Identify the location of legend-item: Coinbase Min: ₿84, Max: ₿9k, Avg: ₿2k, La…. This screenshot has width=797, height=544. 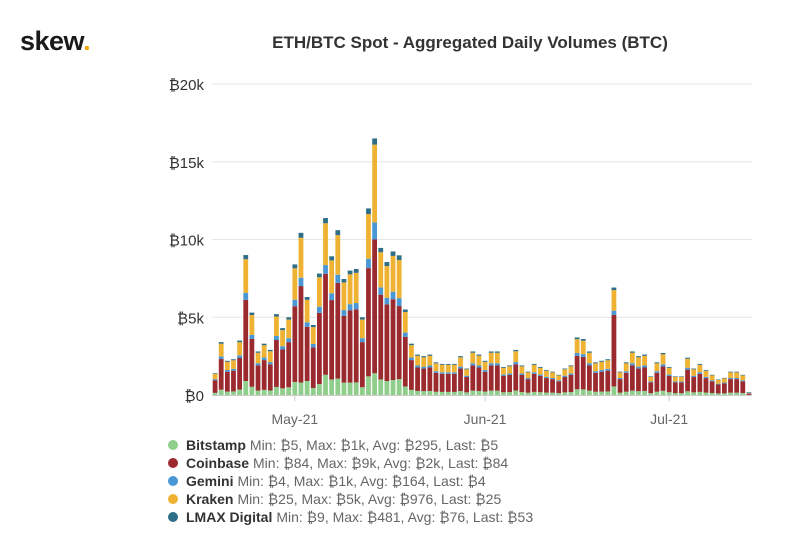
(350, 463).